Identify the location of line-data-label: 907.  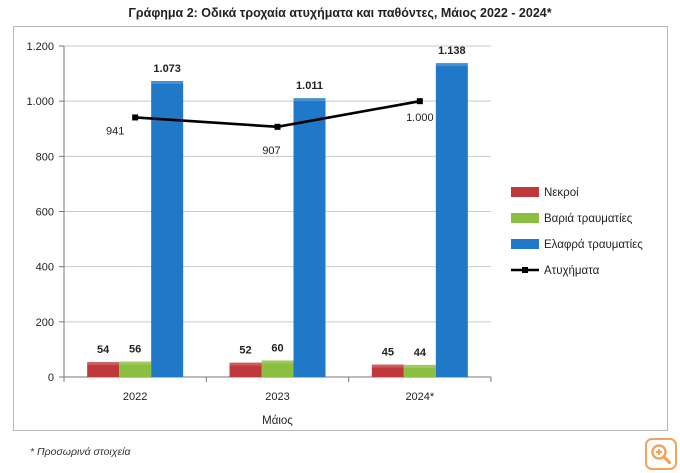
(271, 151).